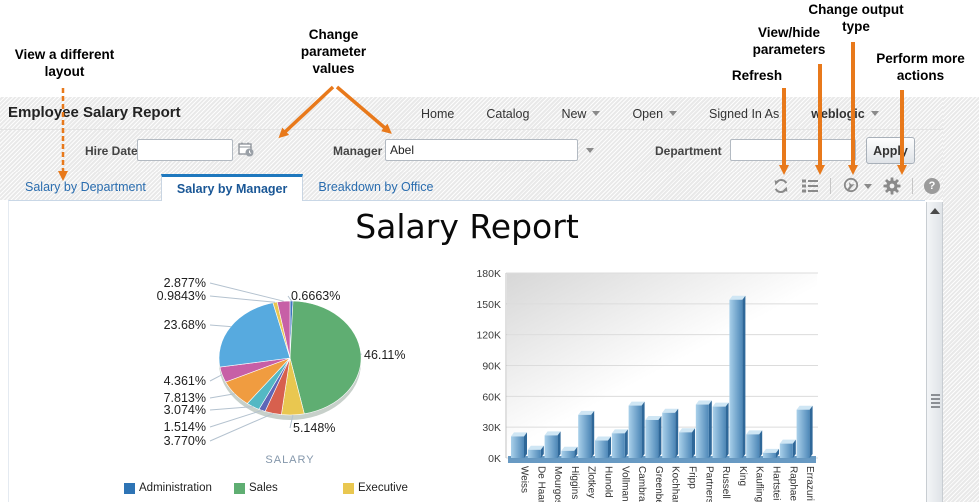 The width and height of the screenshot is (979, 502). I want to click on collapse-up-icon, so click(935, 211).